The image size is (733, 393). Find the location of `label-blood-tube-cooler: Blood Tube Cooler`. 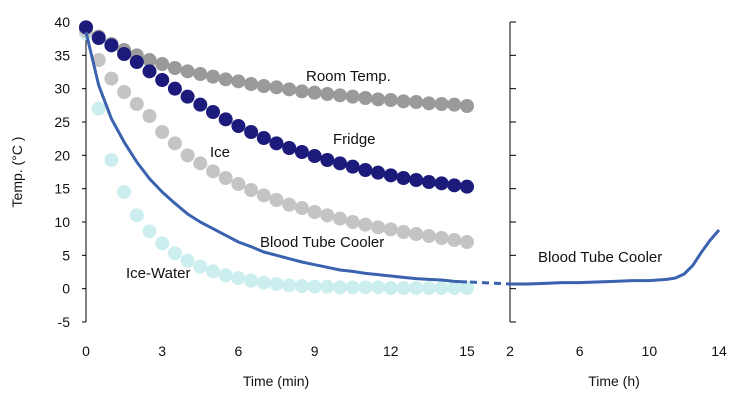

label-blood-tube-cooler: Blood Tube Cooler is located at coordinates (322, 242).